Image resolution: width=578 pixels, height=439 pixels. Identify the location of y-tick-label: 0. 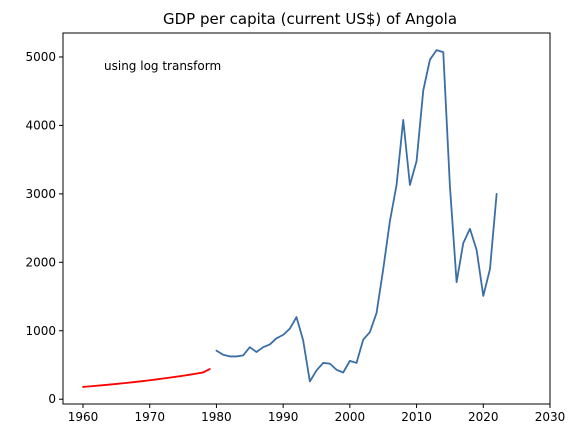
(52, 399).